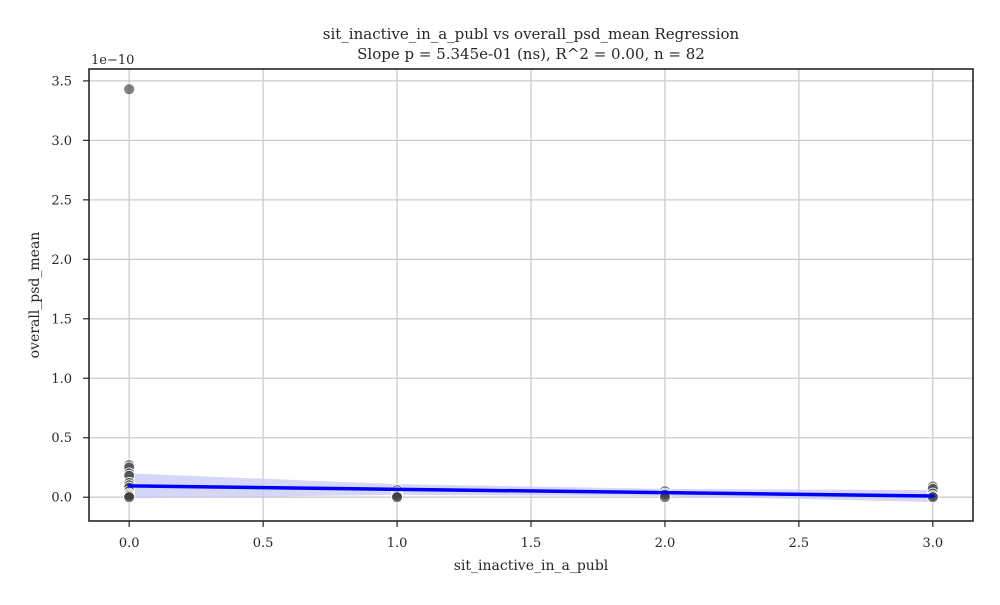 This screenshot has height=605, width=1000. Describe the element at coordinates (61, 81) in the screenshot. I see `y-tick-label: 3.5` at that location.